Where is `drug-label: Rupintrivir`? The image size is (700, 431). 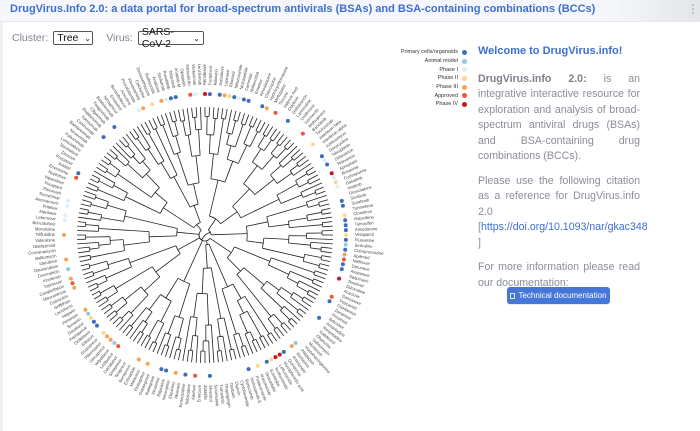
drug-label: Rupintrivir is located at coordinates (58, 175).